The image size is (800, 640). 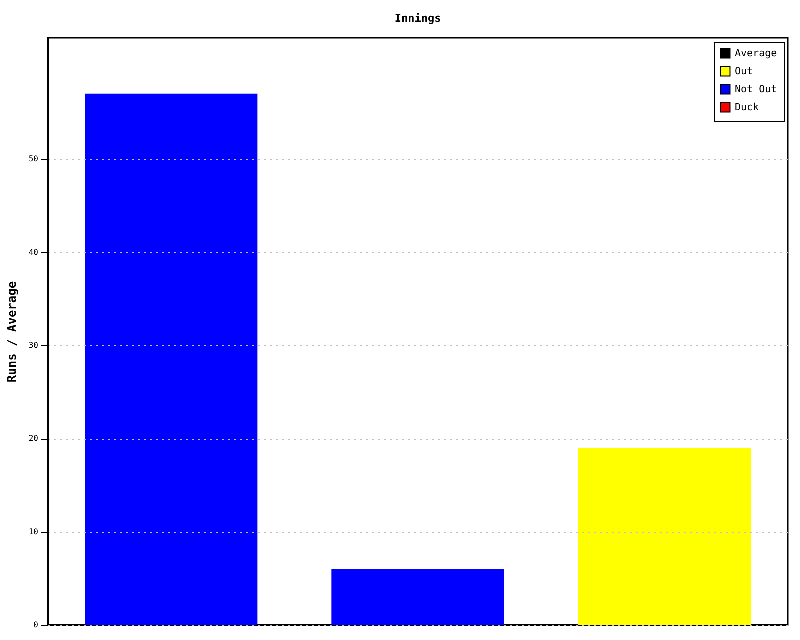 I want to click on legend-label: Not Out, so click(x=756, y=90).